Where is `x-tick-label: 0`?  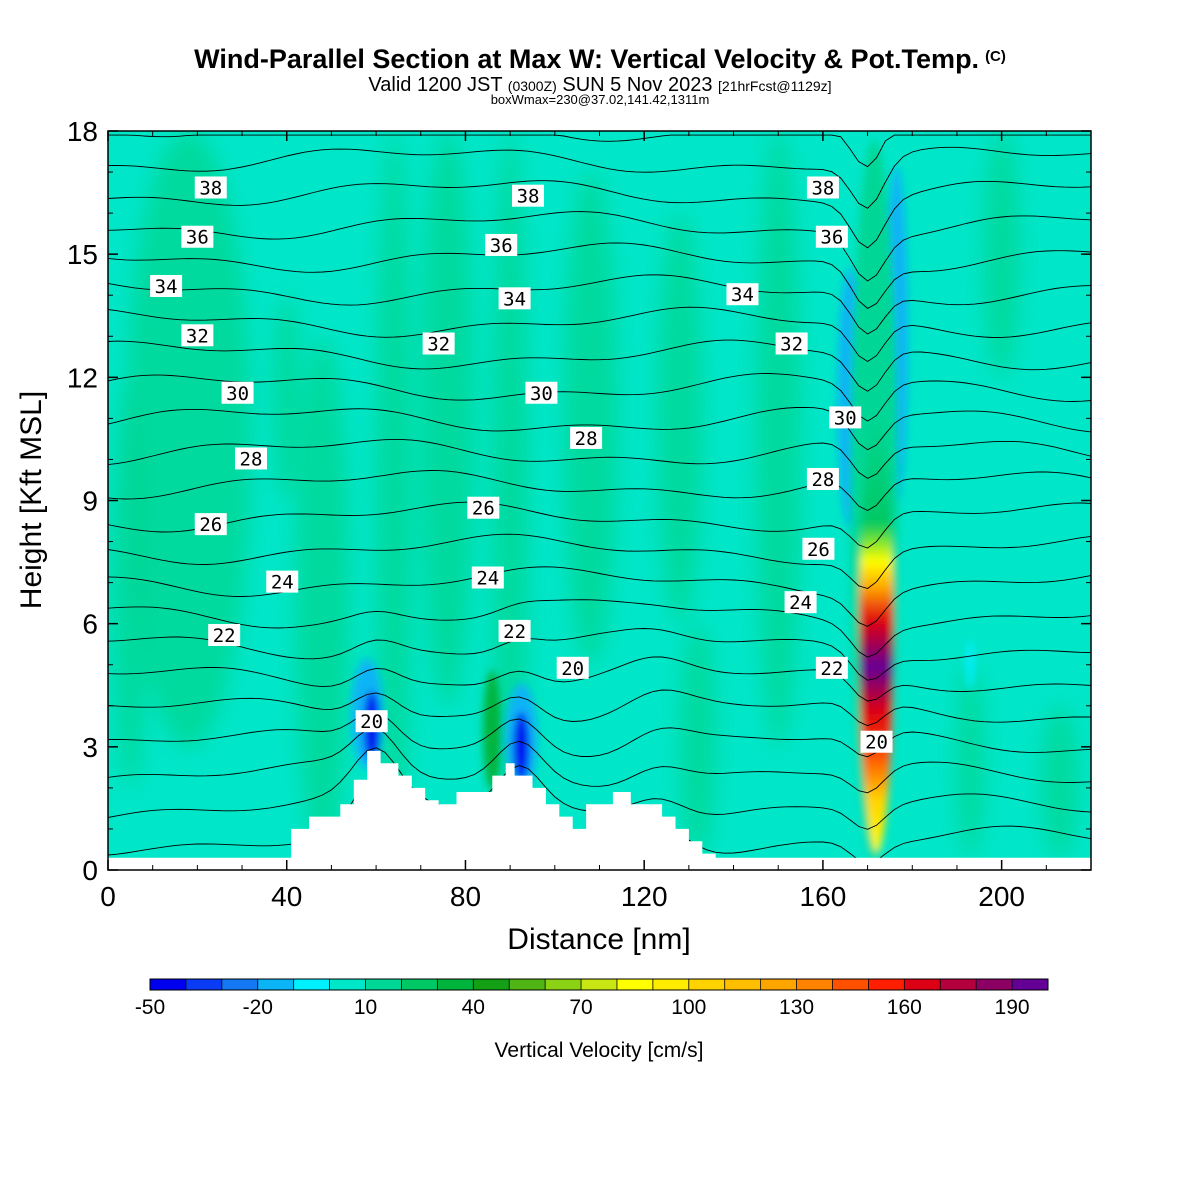 x-tick-label: 0 is located at coordinates (108, 896).